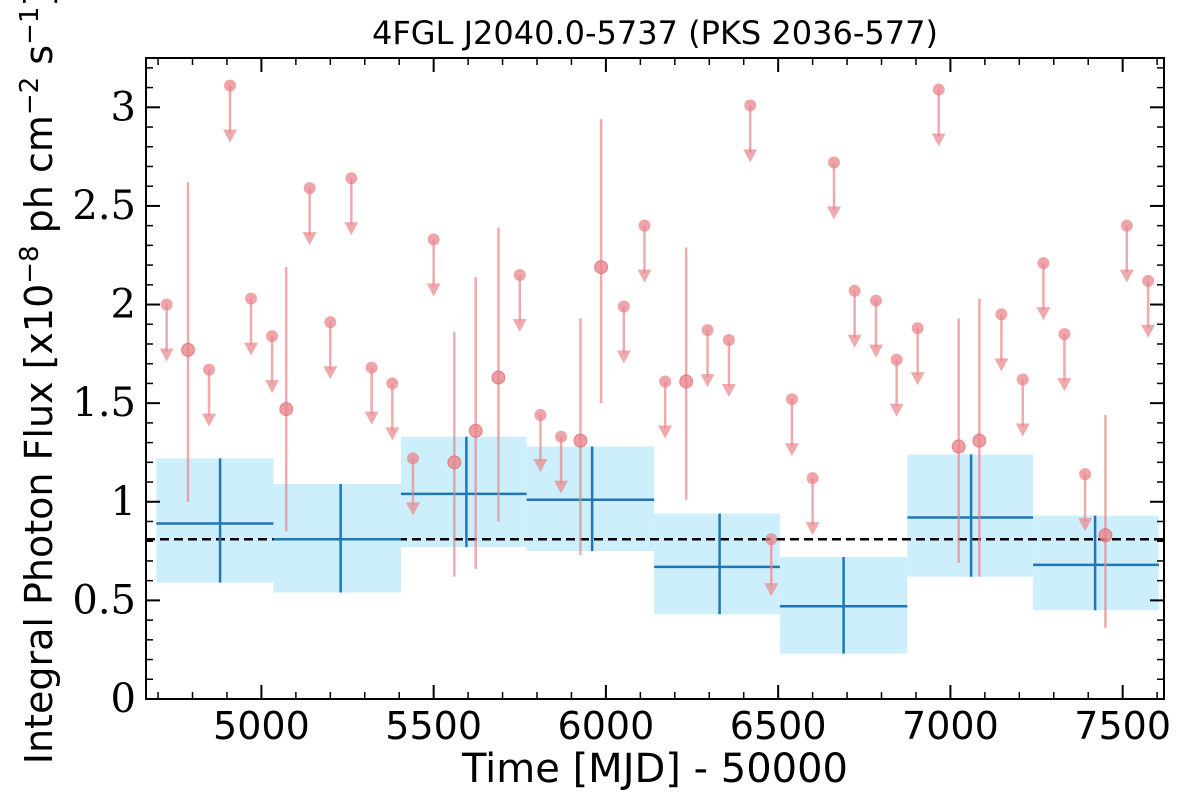 This screenshot has height=800, width=1200. Describe the element at coordinates (433, 726) in the screenshot. I see `x-tick-label: 5500` at that location.